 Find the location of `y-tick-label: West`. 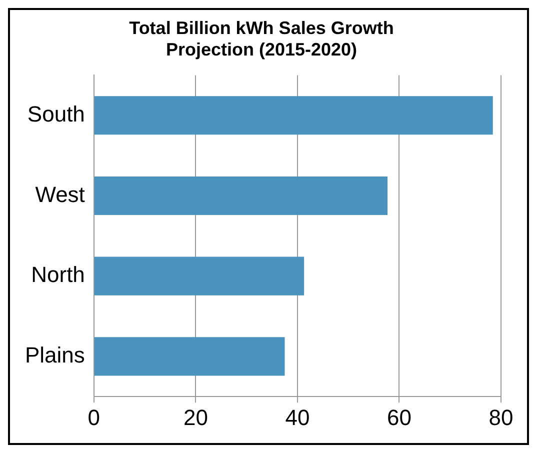

y-tick-label: West is located at coordinates (60, 194).